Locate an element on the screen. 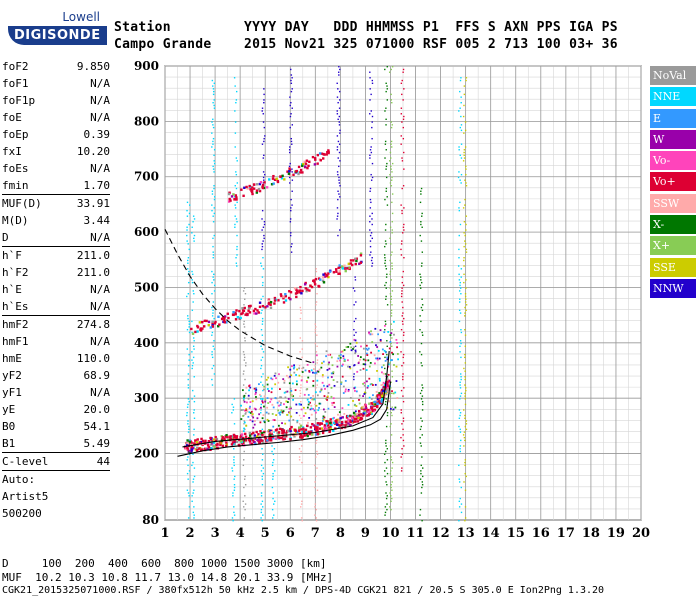 This screenshot has width=700, height=600. param-label: fxI is located at coordinates (12, 151).